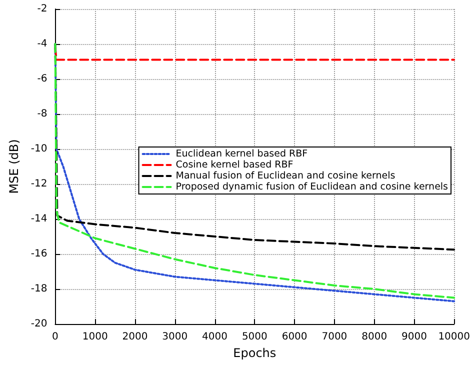 The width and height of the screenshot is (473, 368). I want to click on legend-label: Cosine kernel based RBF, so click(235, 165).